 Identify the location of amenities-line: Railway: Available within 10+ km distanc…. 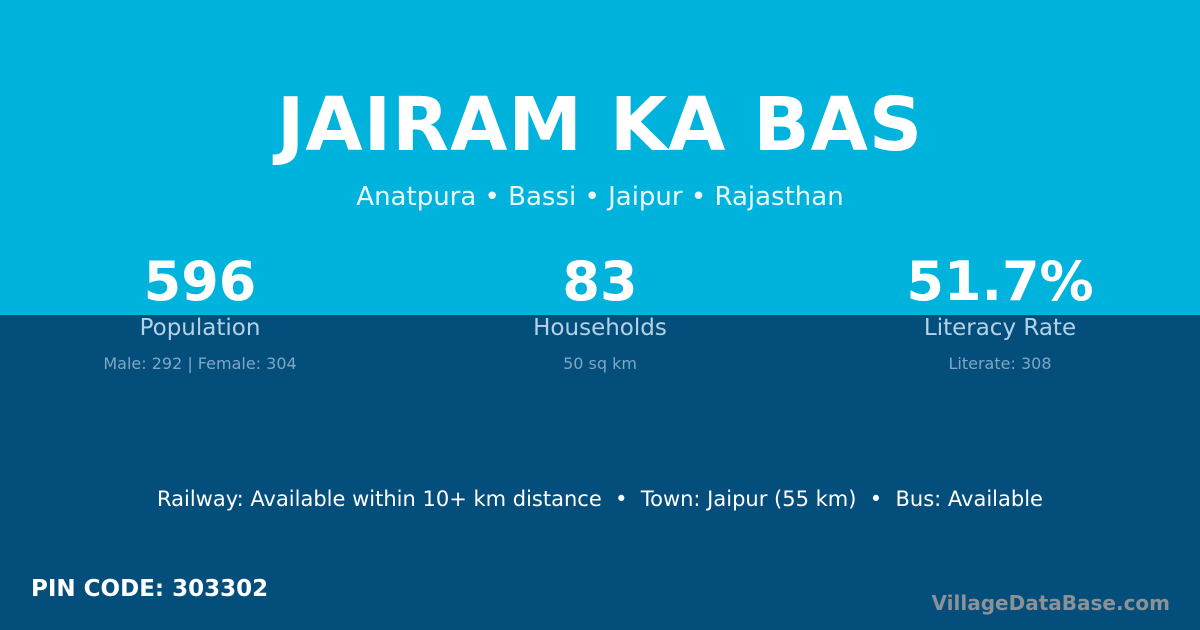
(600, 499).